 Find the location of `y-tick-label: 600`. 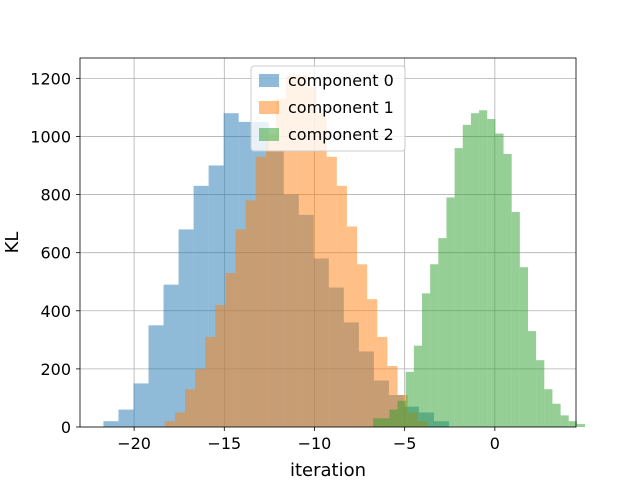

y-tick-label: 600 is located at coordinates (55, 253).